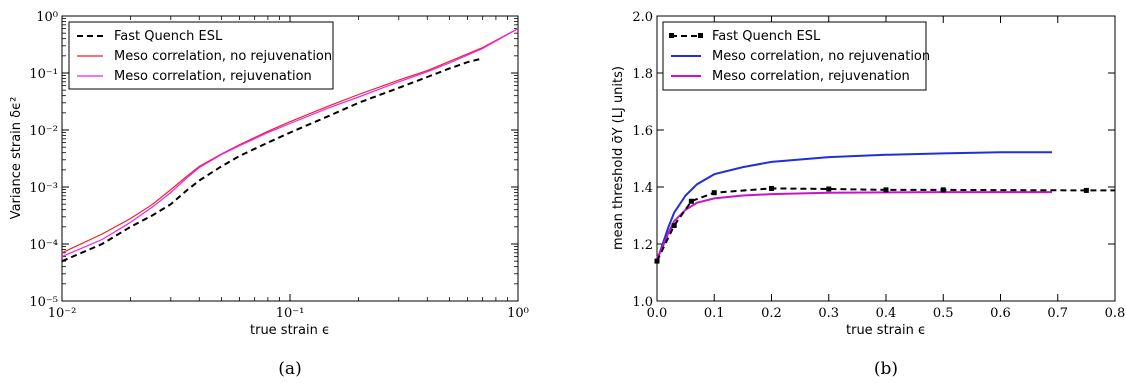 The image size is (1126, 387). I want to click on legend-label-b-1: Meso correlation, no rejuvenation, so click(821, 56).